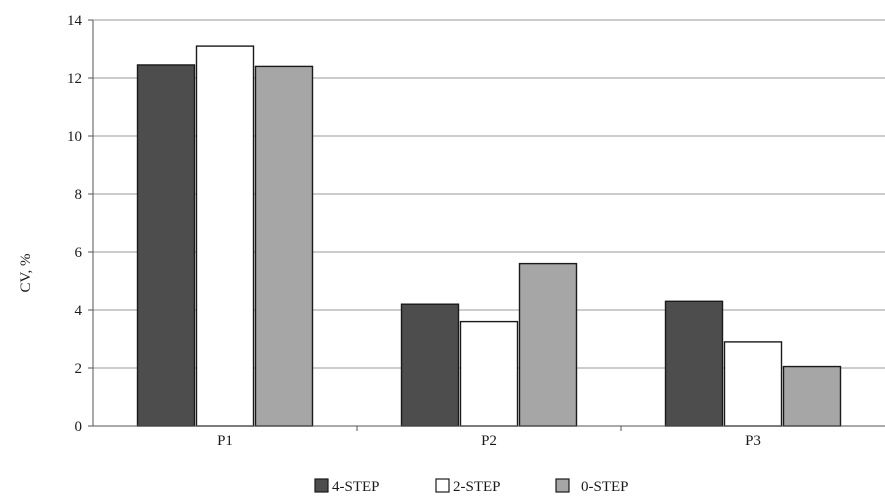 The width and height of the screenshot is (885, 504). I want to click on legend-swatch-0-step, so click(562, 485).